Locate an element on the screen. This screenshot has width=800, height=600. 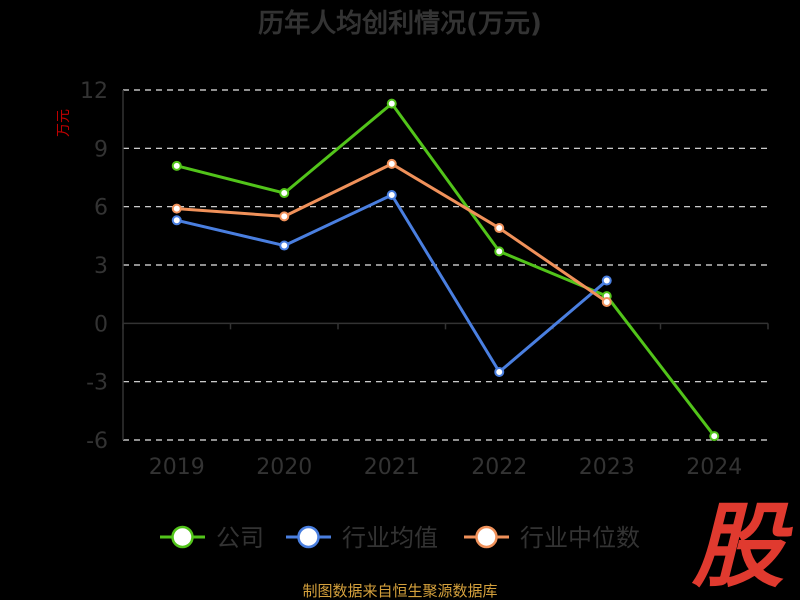
legend-label: 行业均值 is located at coordinates (390, 538).